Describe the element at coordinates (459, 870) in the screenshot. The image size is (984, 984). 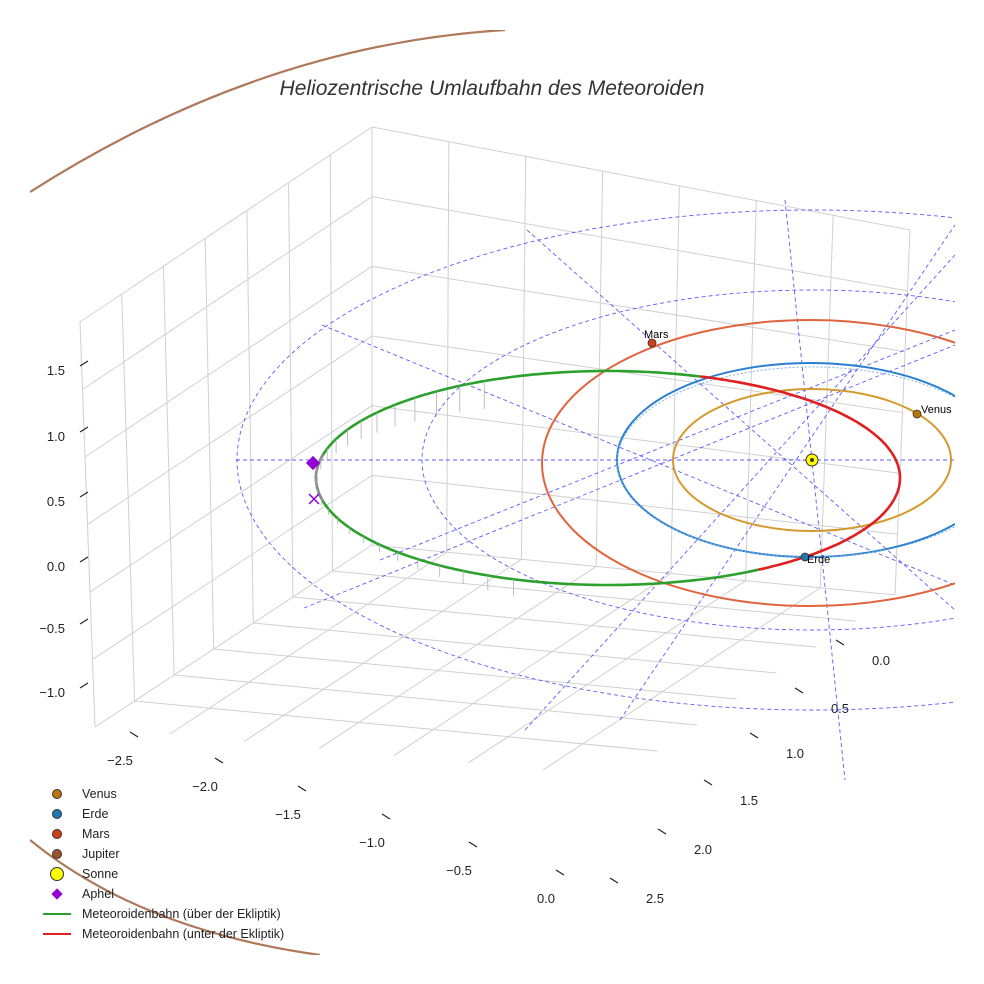
I see `x-tick-label: −0.5` at that location.